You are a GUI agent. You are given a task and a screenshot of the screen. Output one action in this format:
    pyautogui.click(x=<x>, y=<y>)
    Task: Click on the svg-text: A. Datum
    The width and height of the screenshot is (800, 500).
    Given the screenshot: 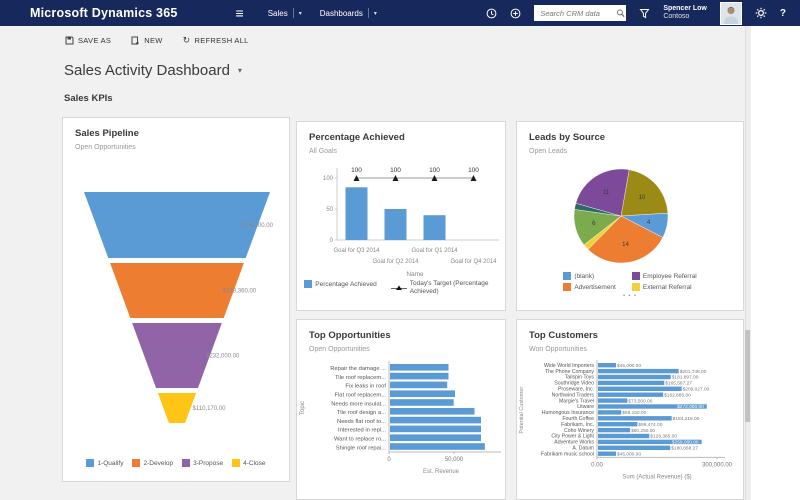 What is the action you would take?
    pyautogui.click(x=583, y=449)
    